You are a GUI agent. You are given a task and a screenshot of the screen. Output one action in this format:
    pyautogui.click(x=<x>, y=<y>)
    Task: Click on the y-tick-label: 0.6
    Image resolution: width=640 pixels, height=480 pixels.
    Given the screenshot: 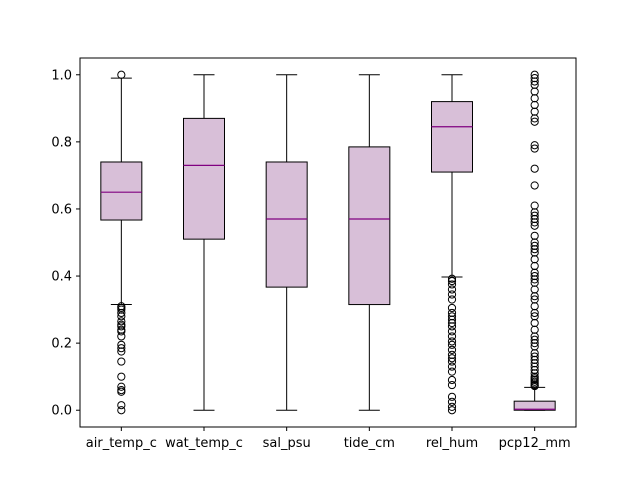 What is the action you would take?
    pyautogui.click(x=61, y=209)
    